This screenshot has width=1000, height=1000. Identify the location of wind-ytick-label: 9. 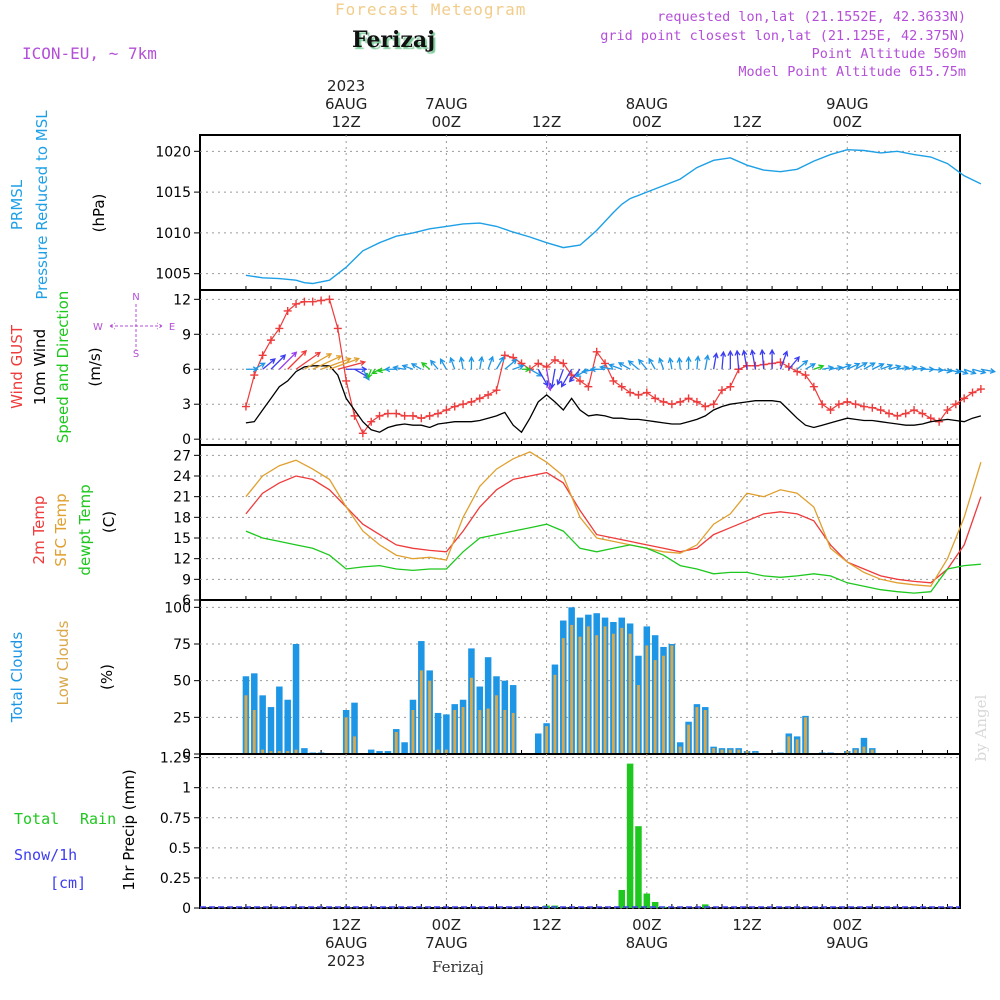
(186, 335).